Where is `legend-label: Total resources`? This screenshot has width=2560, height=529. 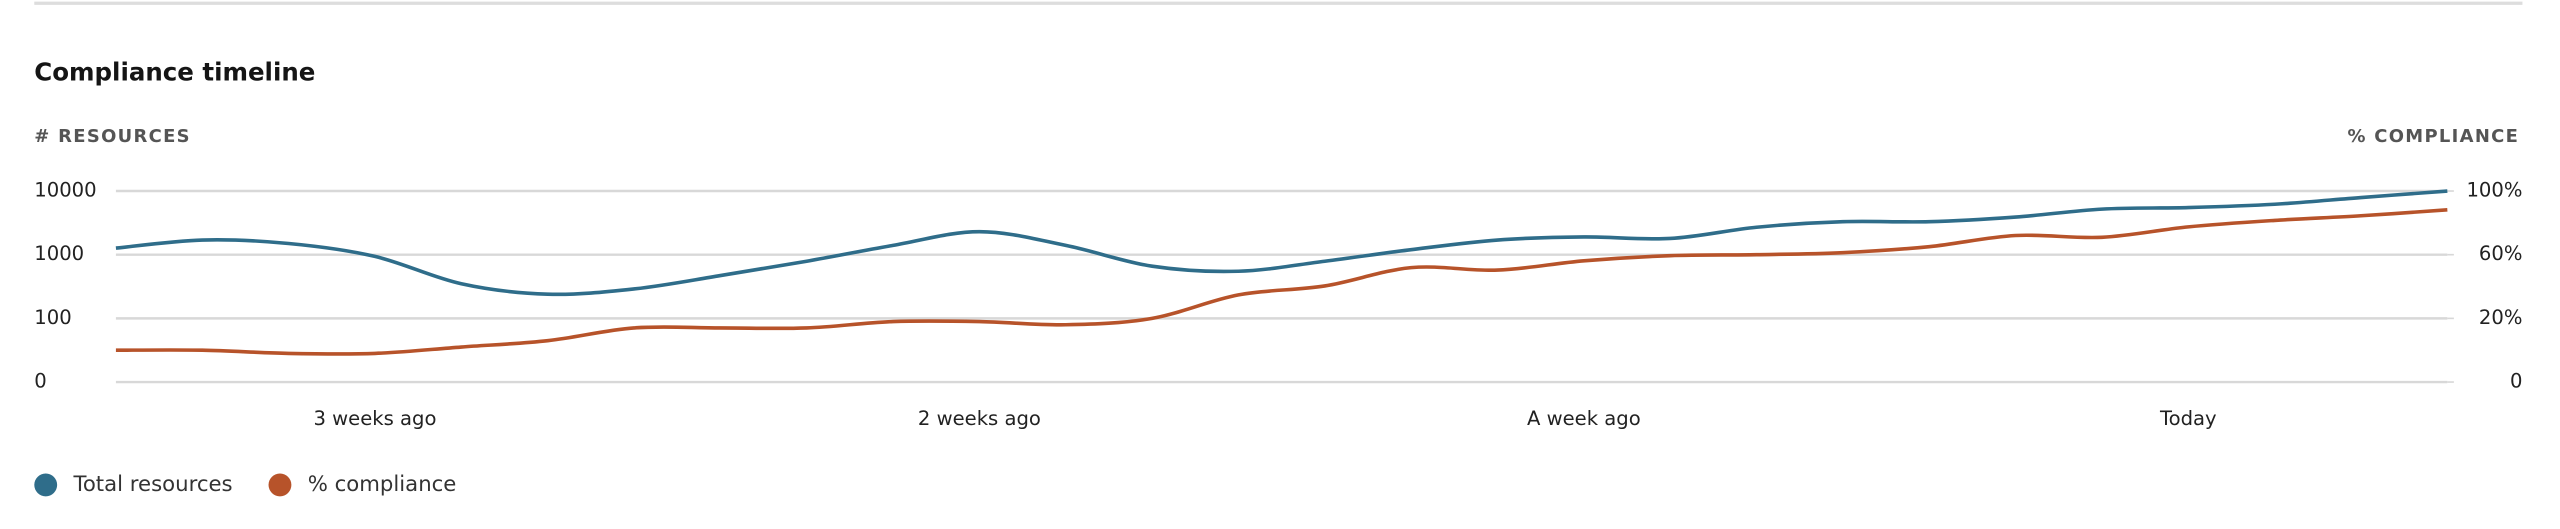
legend-label: Total resources is located at coordinates (152, 484).